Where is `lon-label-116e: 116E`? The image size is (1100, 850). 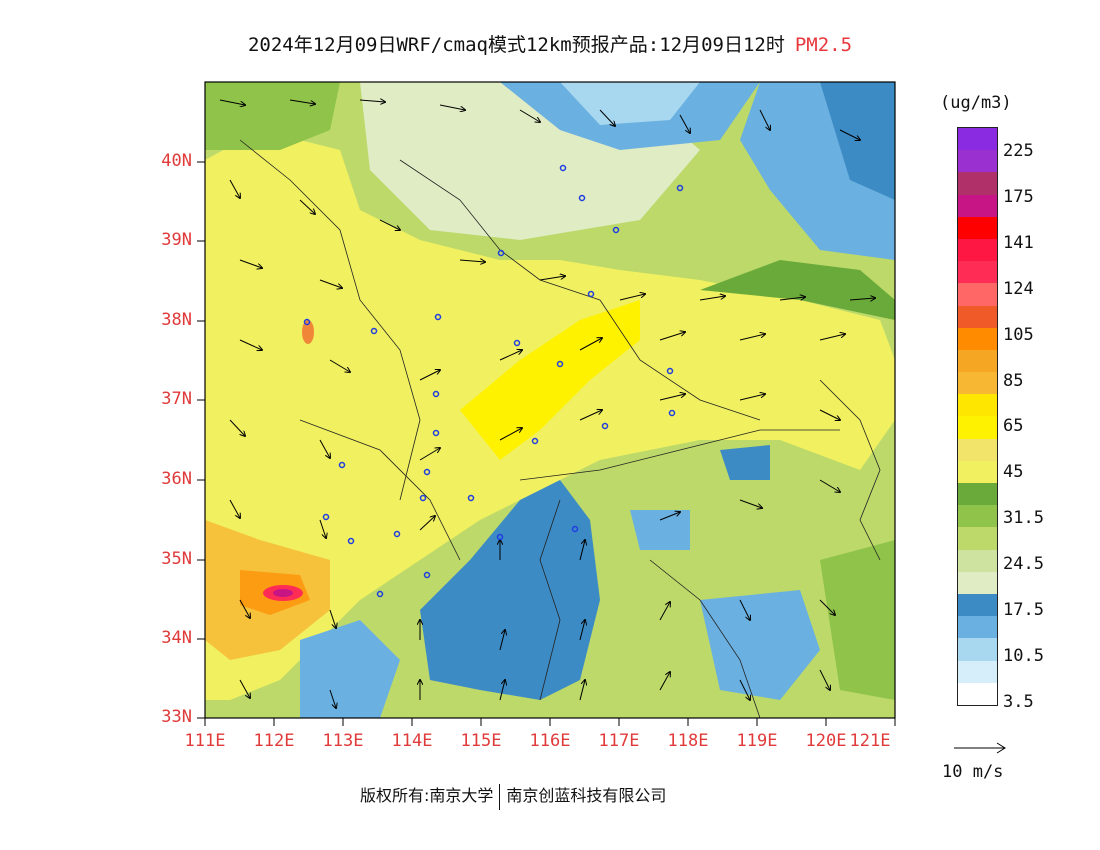 lon-label-116e: 116E is located at coordinates (550, 741).